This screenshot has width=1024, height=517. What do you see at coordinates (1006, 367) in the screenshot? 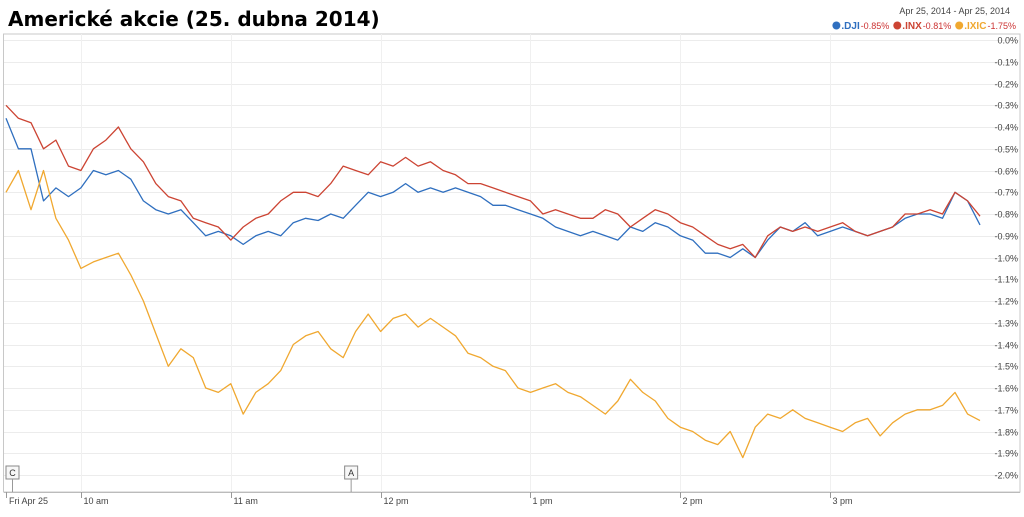
I see `y-tick-label: -1.5%` at bounding box center [1006, 367].